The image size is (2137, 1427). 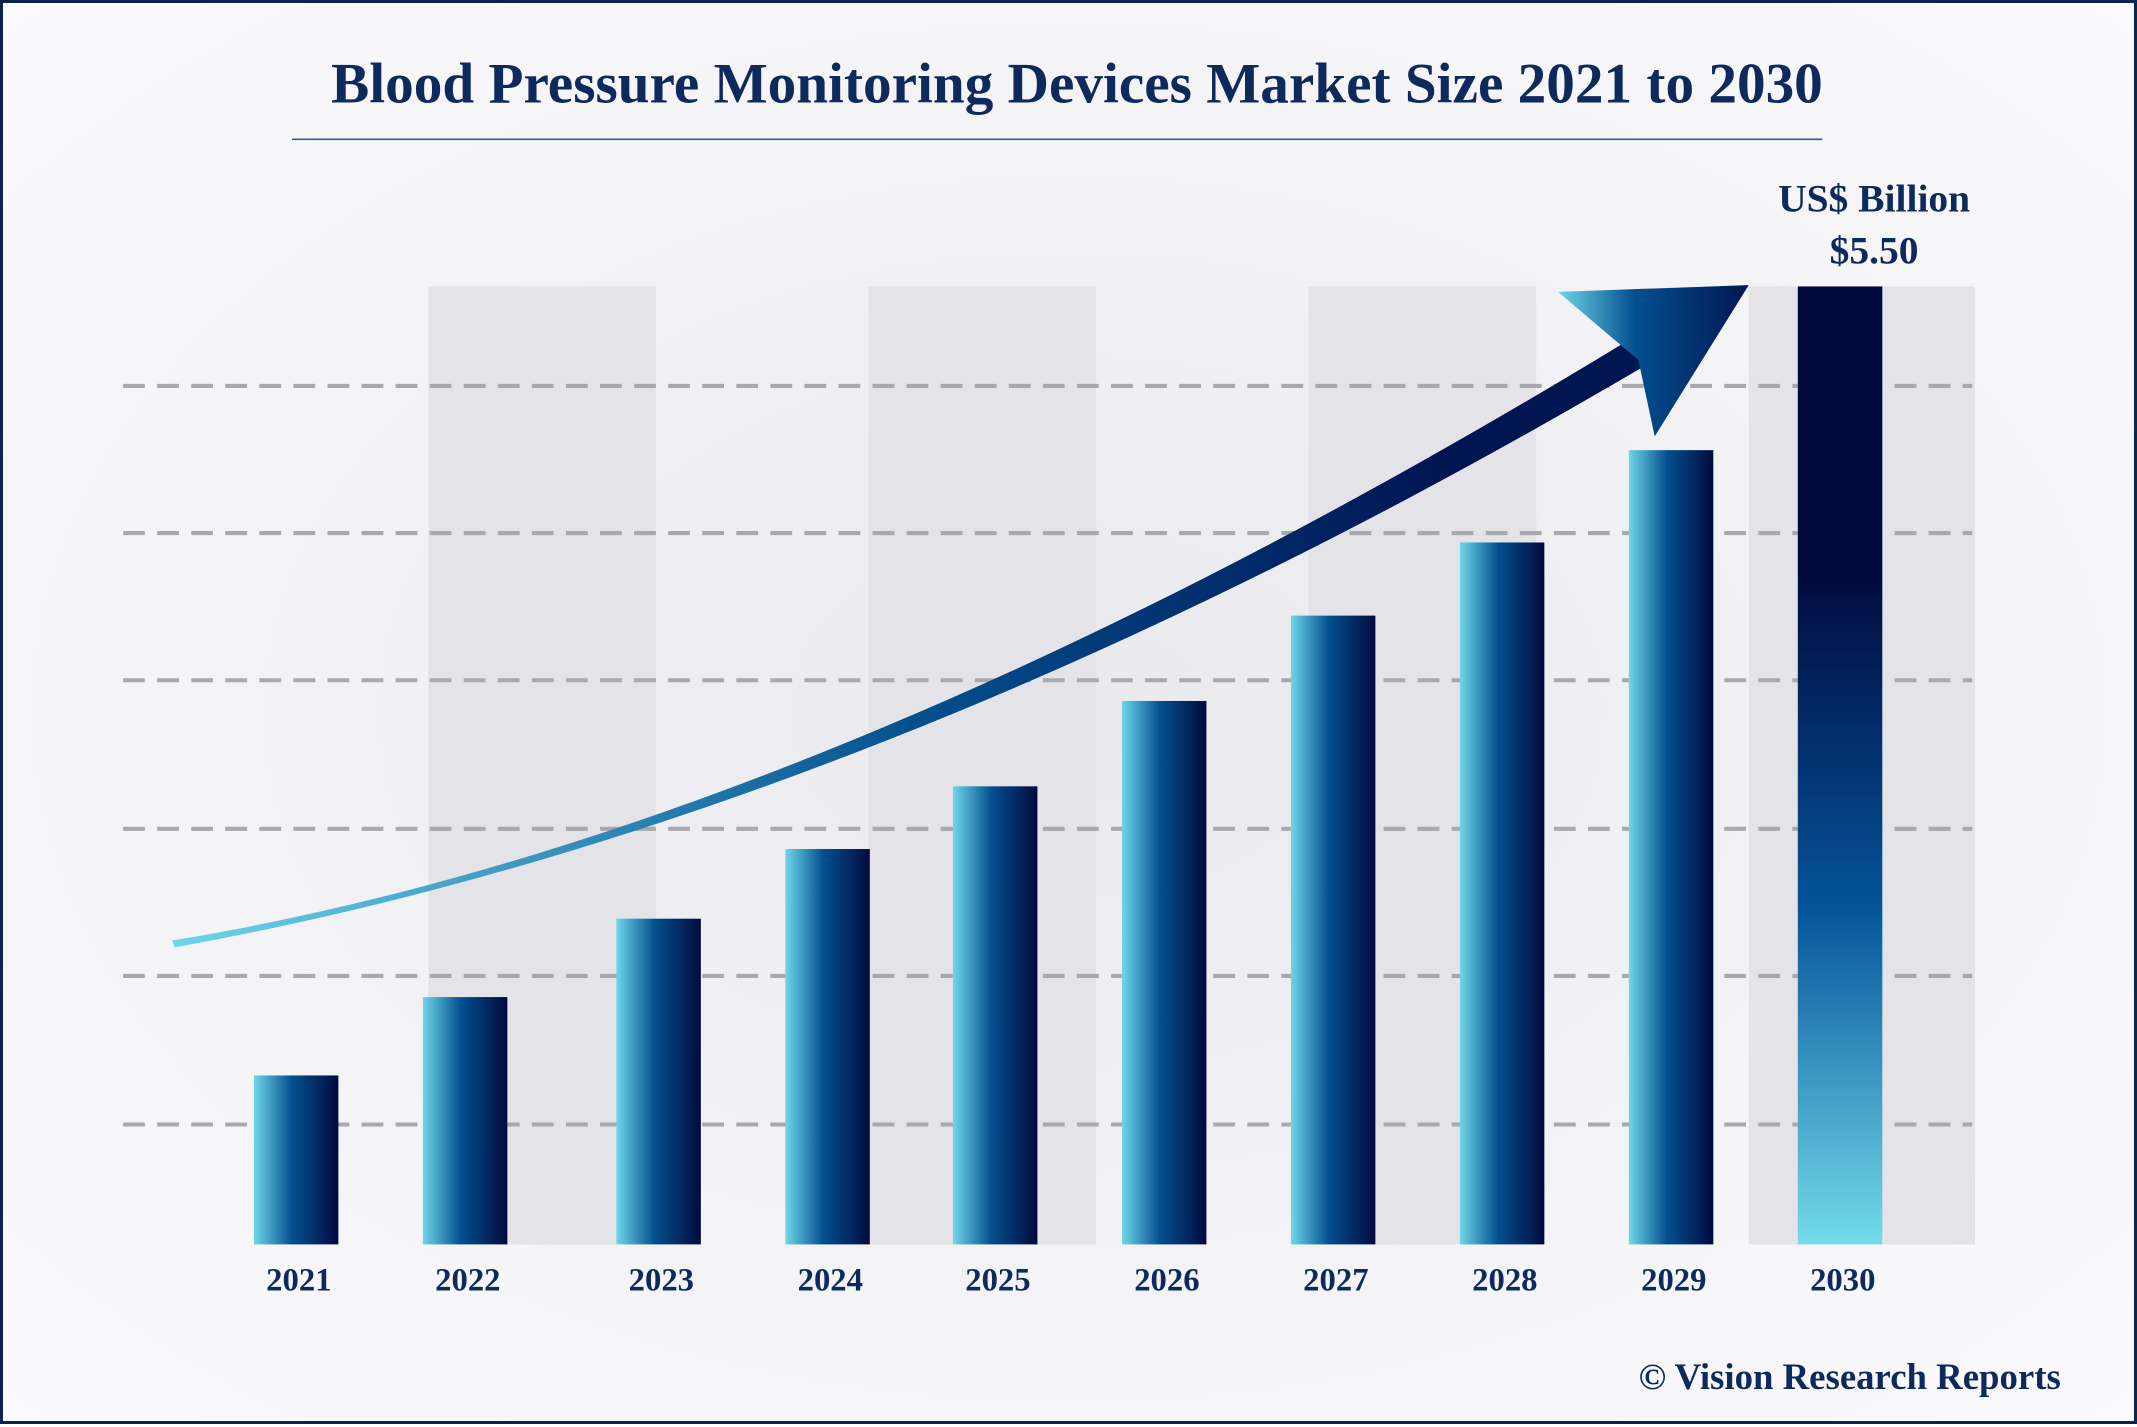 What do you see at coordinates (830, 1281) in the screenshot?
I see `x-tick-label: 2024` at bounding box center [830, 1281].